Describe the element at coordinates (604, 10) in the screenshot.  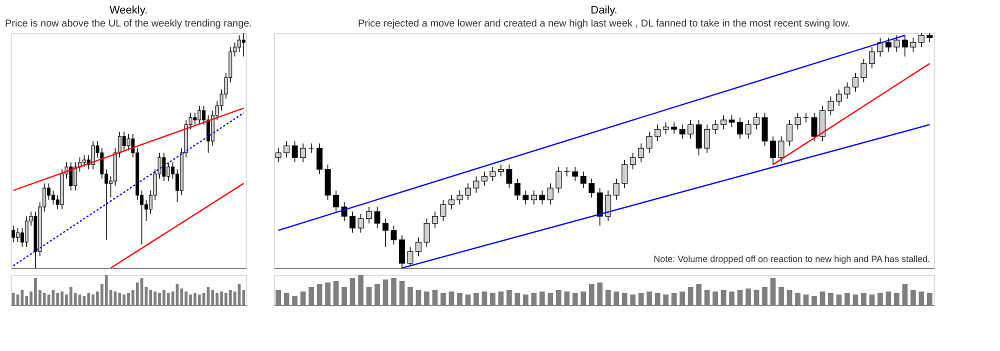
I see `chart-title: Daily.` at that location.